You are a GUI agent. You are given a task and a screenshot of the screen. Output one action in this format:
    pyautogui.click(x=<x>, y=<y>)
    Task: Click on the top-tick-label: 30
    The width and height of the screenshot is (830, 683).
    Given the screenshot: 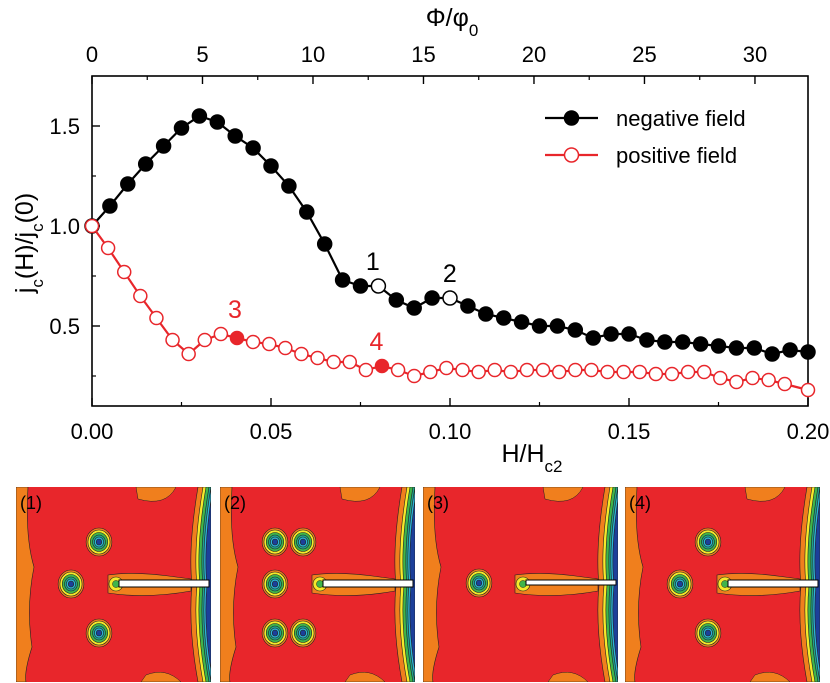 What is the action you would take?
    pyautogui.click(x=755, y=54)
    